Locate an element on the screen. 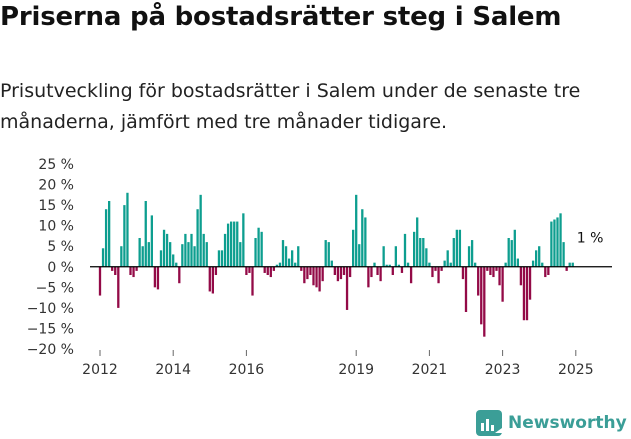 The width and height of the screenshot is (631, 439). y-tick-label: −5 % is located at coordinates (55, 288).